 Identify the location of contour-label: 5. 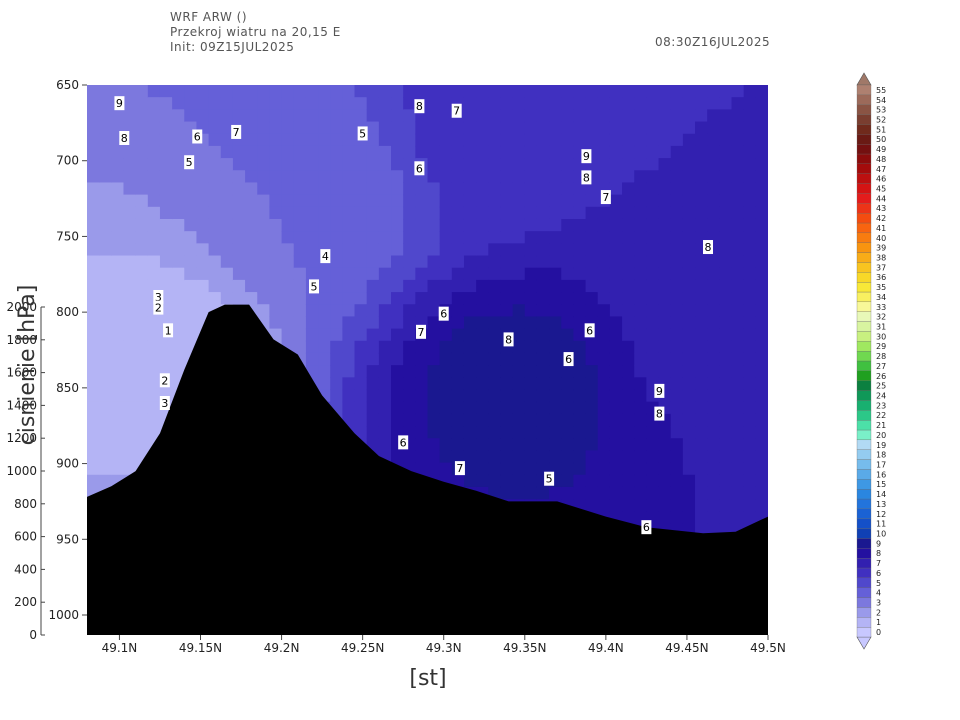
(549, 478).